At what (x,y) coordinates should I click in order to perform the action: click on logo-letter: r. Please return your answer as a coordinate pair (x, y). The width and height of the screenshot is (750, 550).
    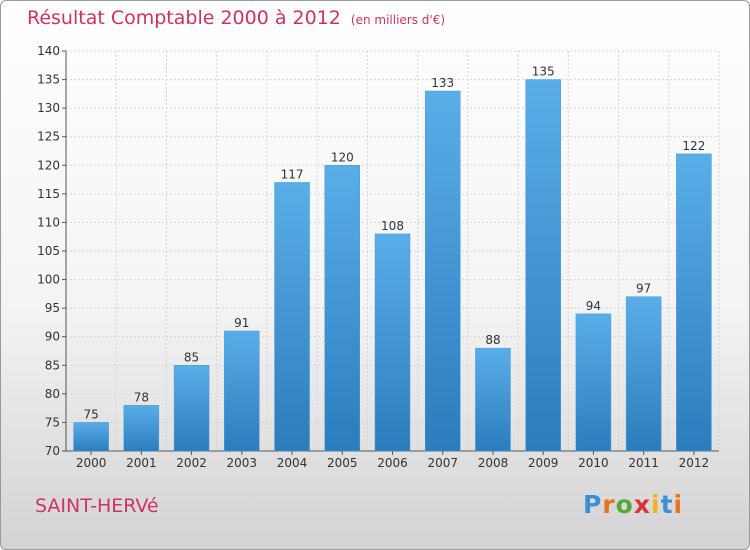
    Looking at the image, I should click on (609, 504).